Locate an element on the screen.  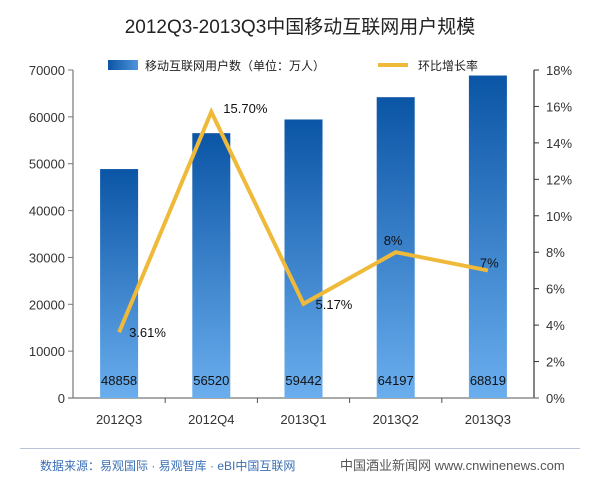
bar-2013Q1 is located at coordinates (303, 258).